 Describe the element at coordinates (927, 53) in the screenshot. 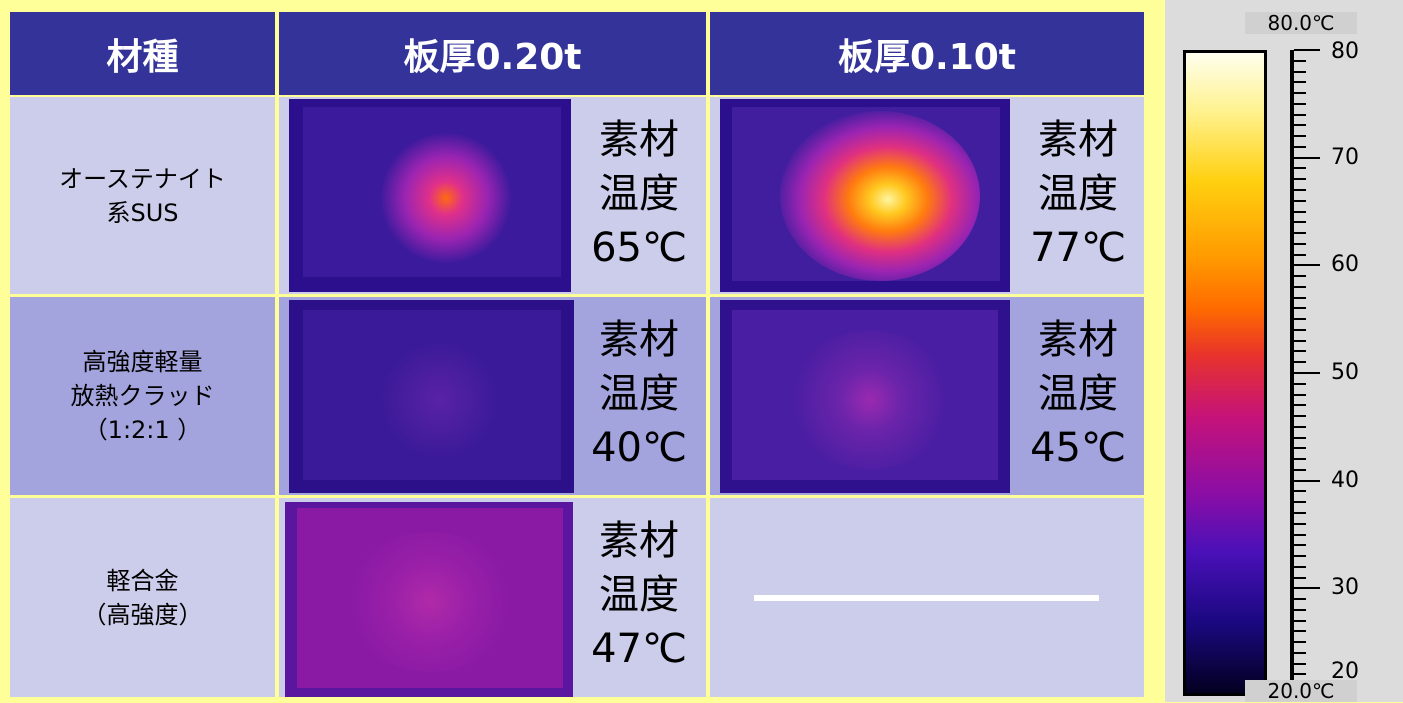

I see `header-thickness-010: 板厚0.10t` at that location.